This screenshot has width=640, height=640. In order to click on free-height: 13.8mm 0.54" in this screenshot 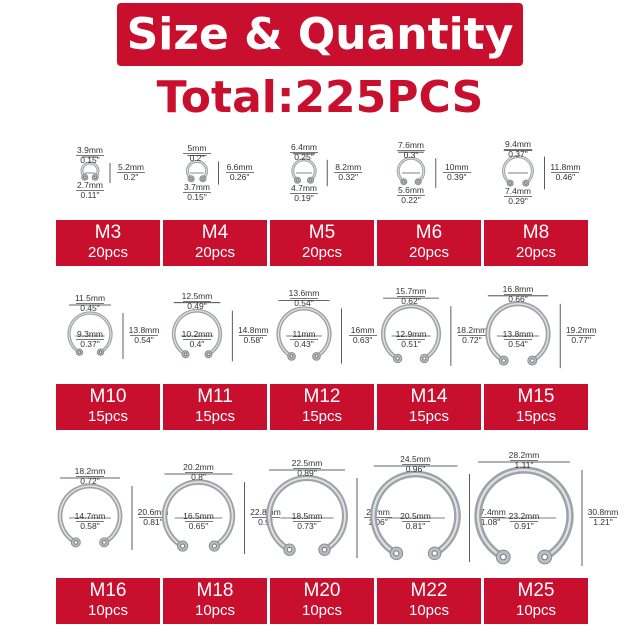, I will do `click(144, 335)`.